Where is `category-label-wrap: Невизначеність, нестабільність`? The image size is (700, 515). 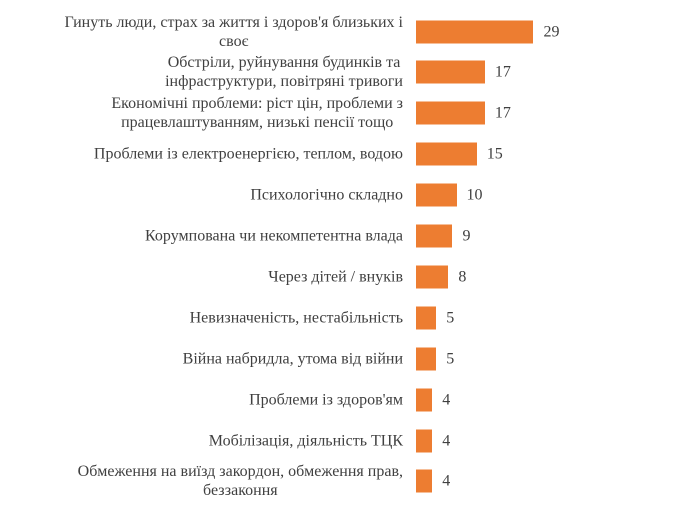
category-label-wrap: Невизначеність, нестабільність is located at coordinates (296, 317).